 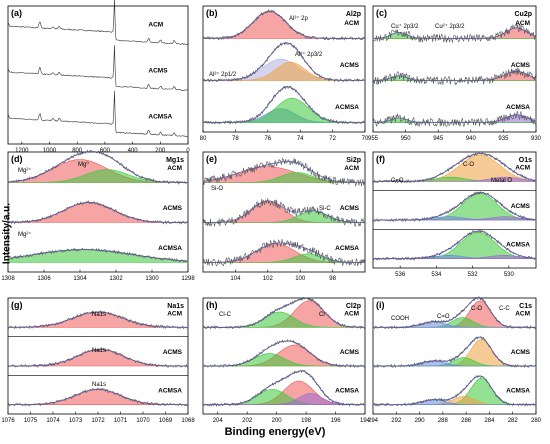 I want to click on x-tick-label: 0, so click(x=188, y=151).